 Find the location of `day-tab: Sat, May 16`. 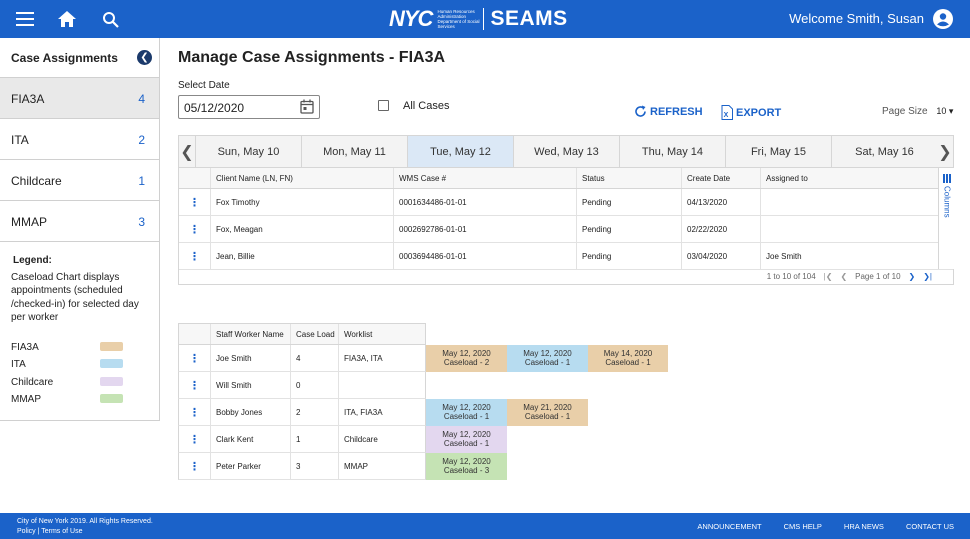

day-tab: Sat, May 16 is located at coordinates (883, 151).